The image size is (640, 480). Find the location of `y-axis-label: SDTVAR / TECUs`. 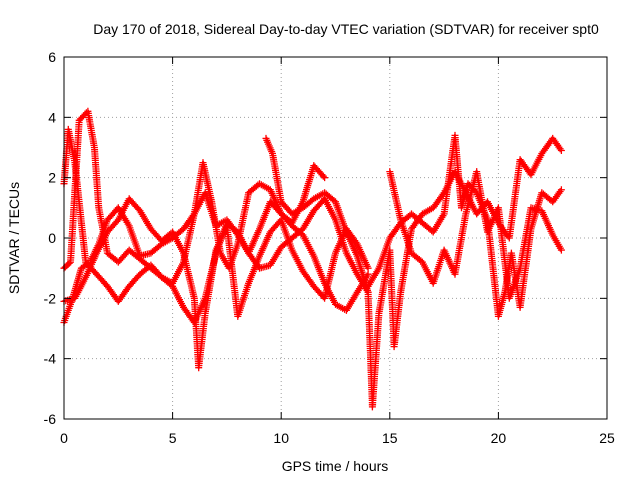

y-axis-label: SDTVAR / TECUs is located at coordinates (14, 238).